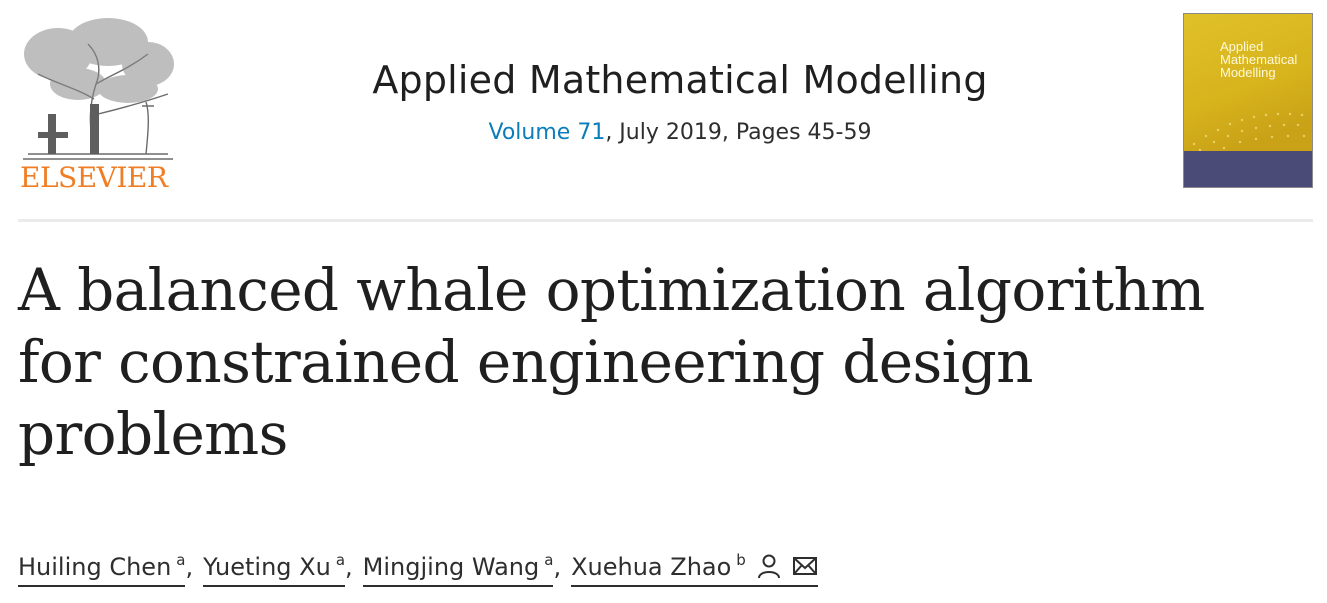 Image resolution: width=1327 pixels, height=603 pixels. I want to click on journal-title-link: Applied Mathematical Modelling, so click(680, 80).